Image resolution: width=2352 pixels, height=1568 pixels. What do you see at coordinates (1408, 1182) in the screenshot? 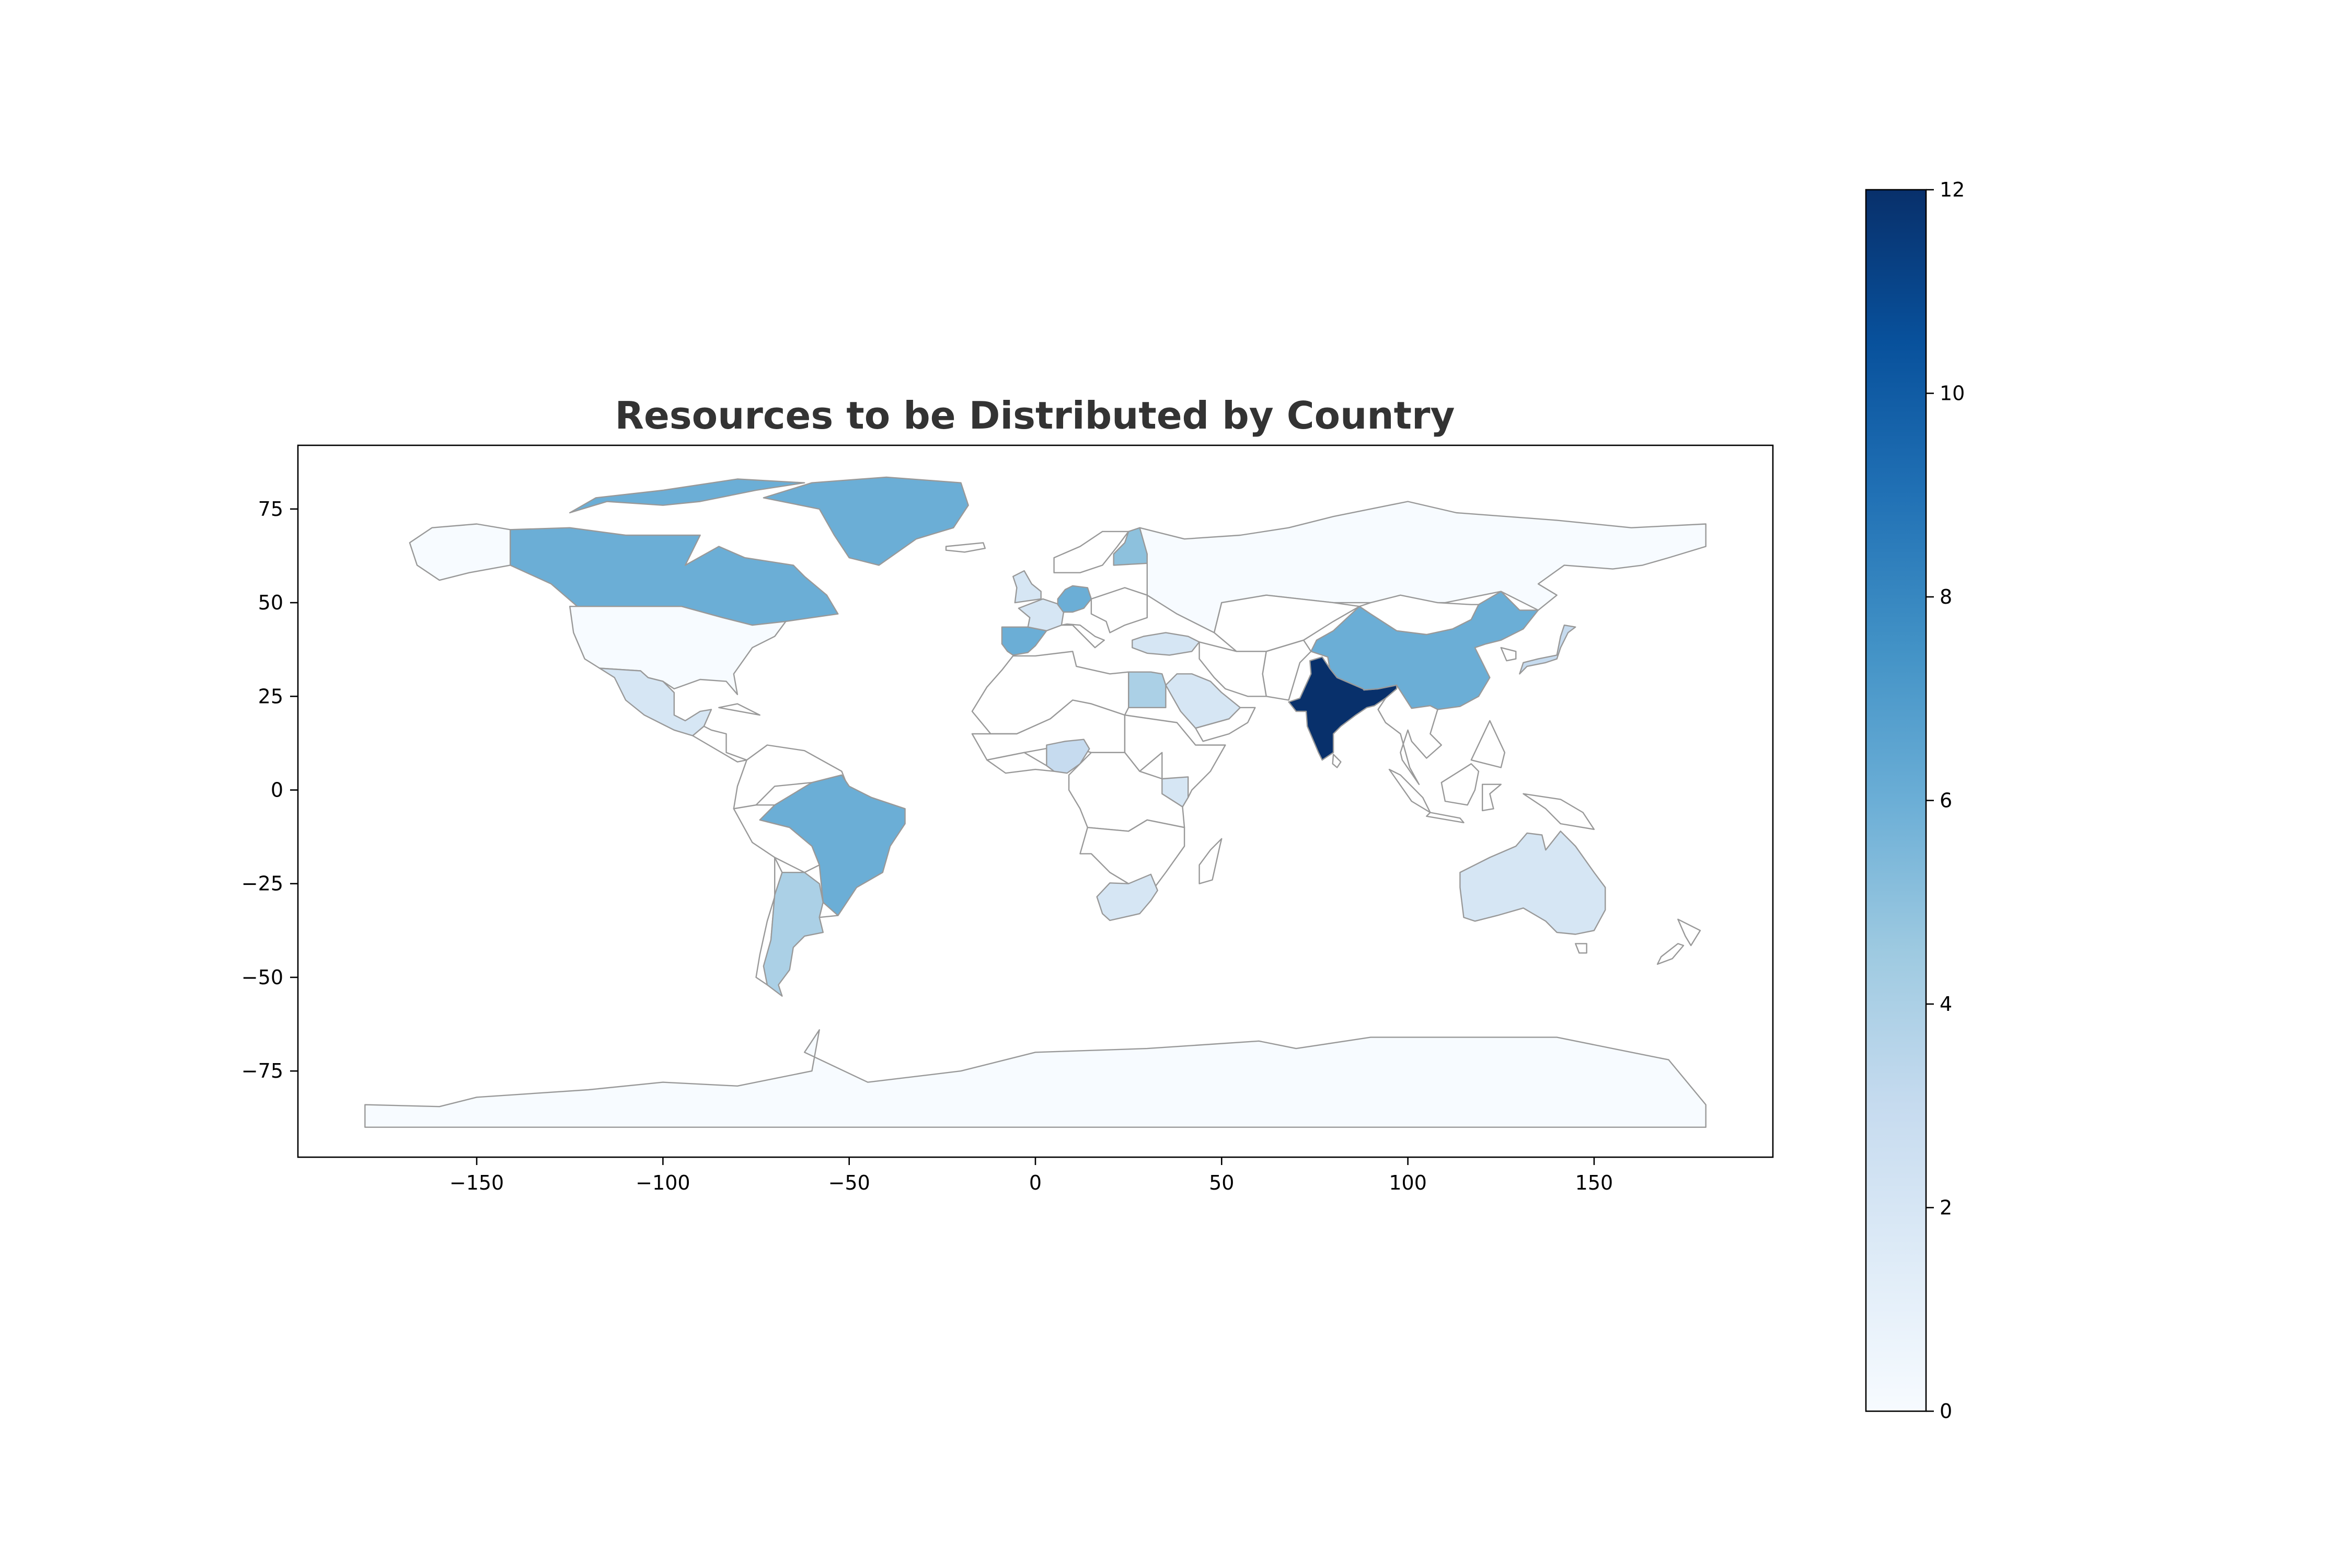
I see `x-tick-label: 100` at bounding box center [1408, 1182].